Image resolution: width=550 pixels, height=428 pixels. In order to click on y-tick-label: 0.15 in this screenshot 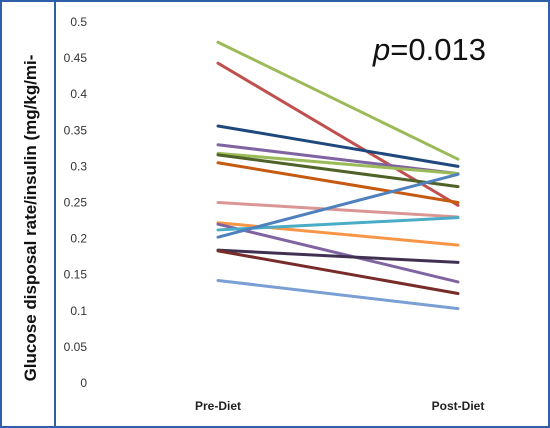, I will do `click(76, 275)`.